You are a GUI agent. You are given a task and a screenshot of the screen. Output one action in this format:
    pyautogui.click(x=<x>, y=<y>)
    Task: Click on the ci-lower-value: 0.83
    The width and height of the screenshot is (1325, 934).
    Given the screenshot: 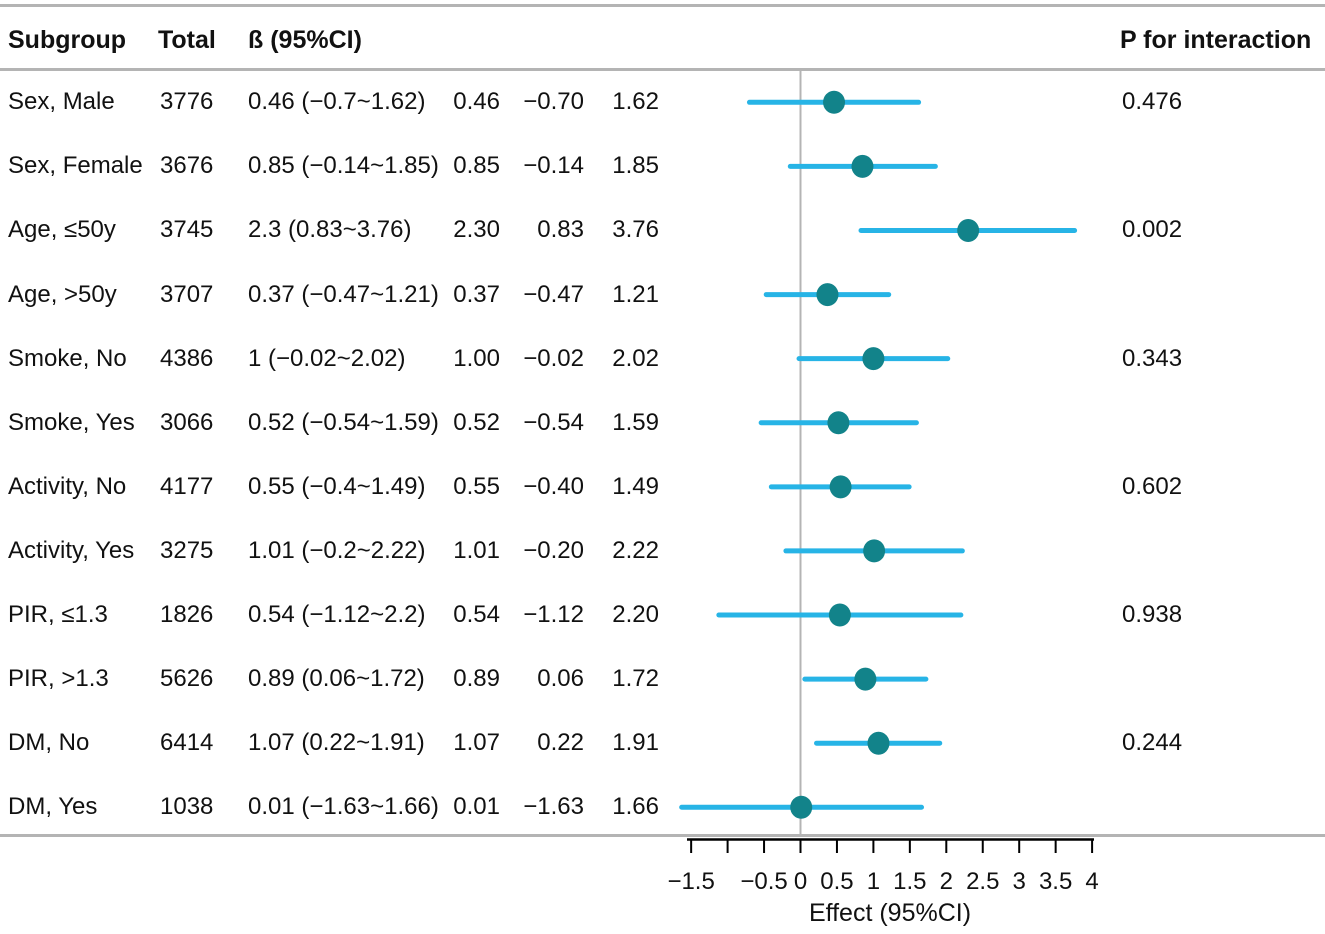 What is the action you would take?
    pyautogui.click(x=560, y=230)
    